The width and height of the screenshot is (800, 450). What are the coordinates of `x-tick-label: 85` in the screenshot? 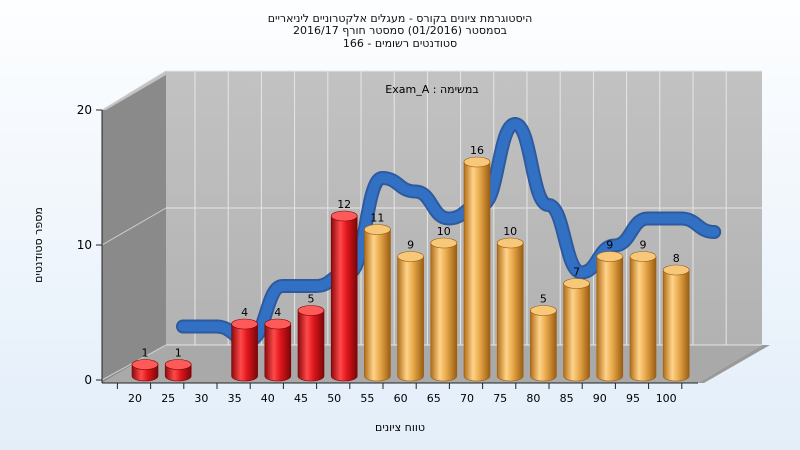 It's located at (567, 398).